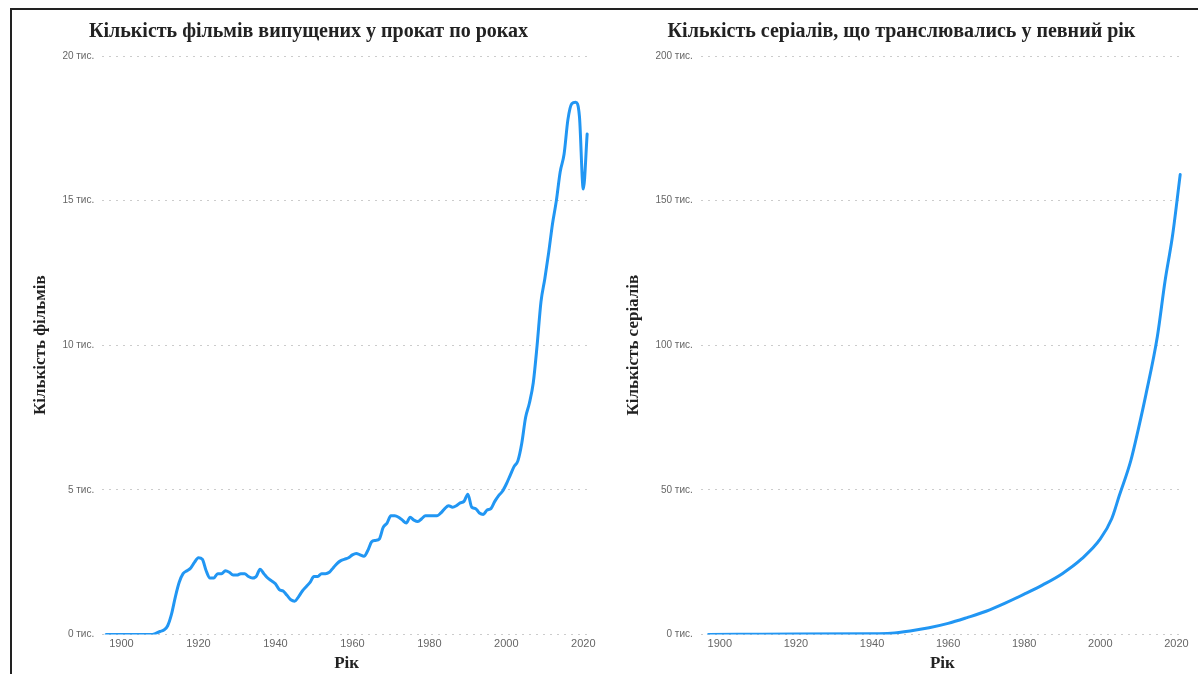 Image resolution: width=1198 pixels, height=674 pixels. What do you see at coordinates (308, 31) in the screenshot?
I see `chart-title: Кількість фільмів випущених у прокат по роках` at bounding box center [308, 31].